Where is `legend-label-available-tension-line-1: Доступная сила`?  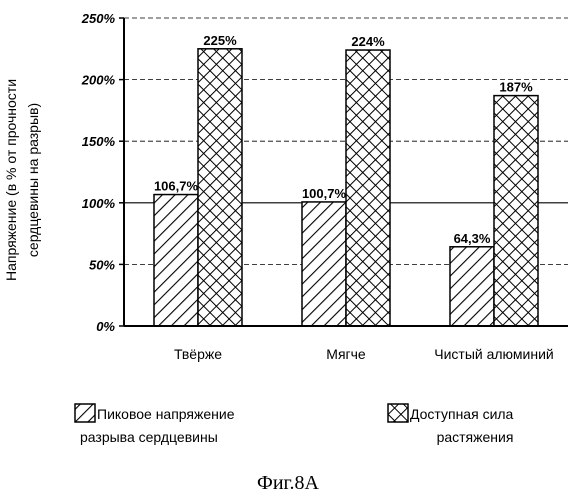 legend-label-available-tension-line-1: Доступная сила is located at coordinates (462, 414).